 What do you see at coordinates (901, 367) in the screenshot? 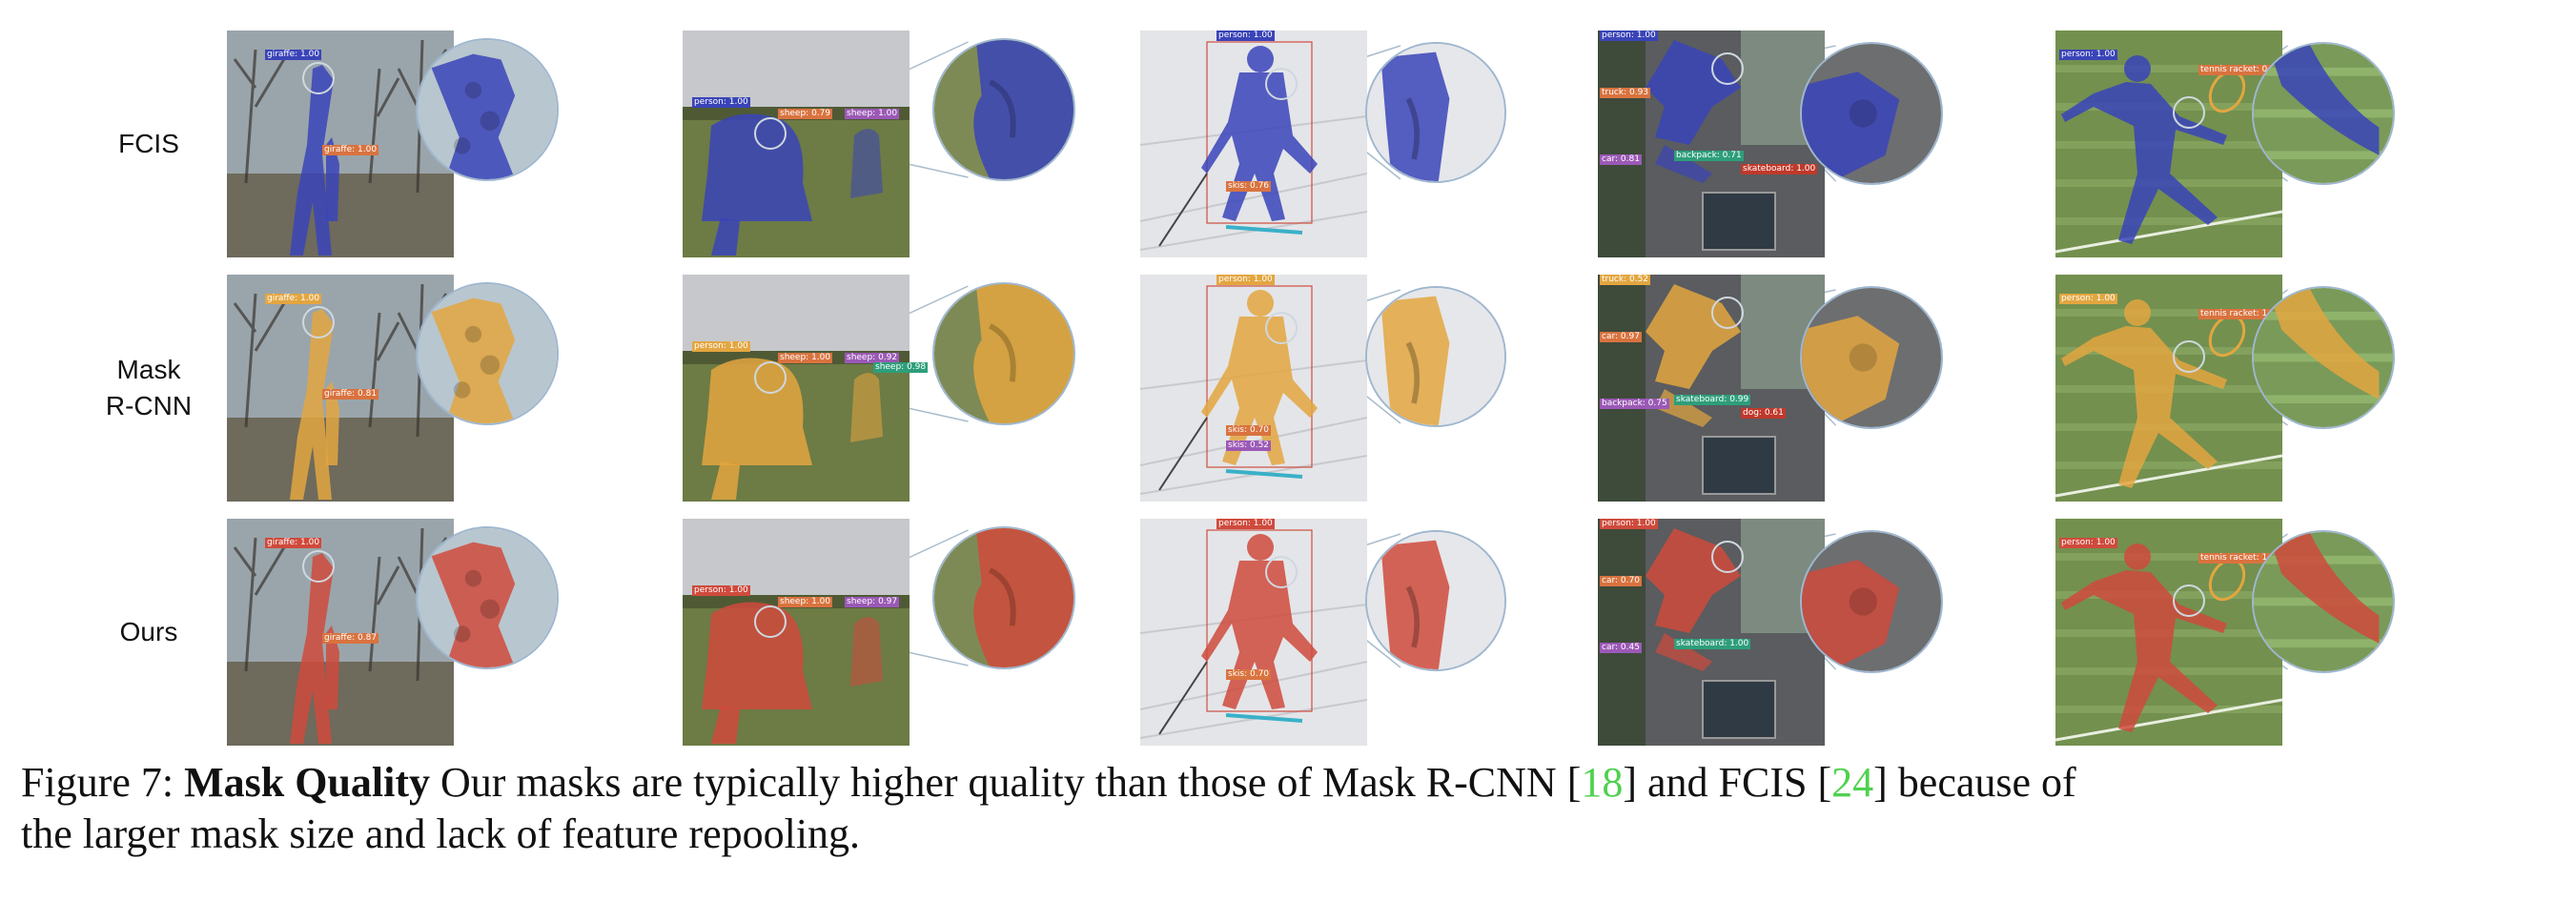
I see `detection-label: sheep: 0.98` at bounding box center [901, 367].